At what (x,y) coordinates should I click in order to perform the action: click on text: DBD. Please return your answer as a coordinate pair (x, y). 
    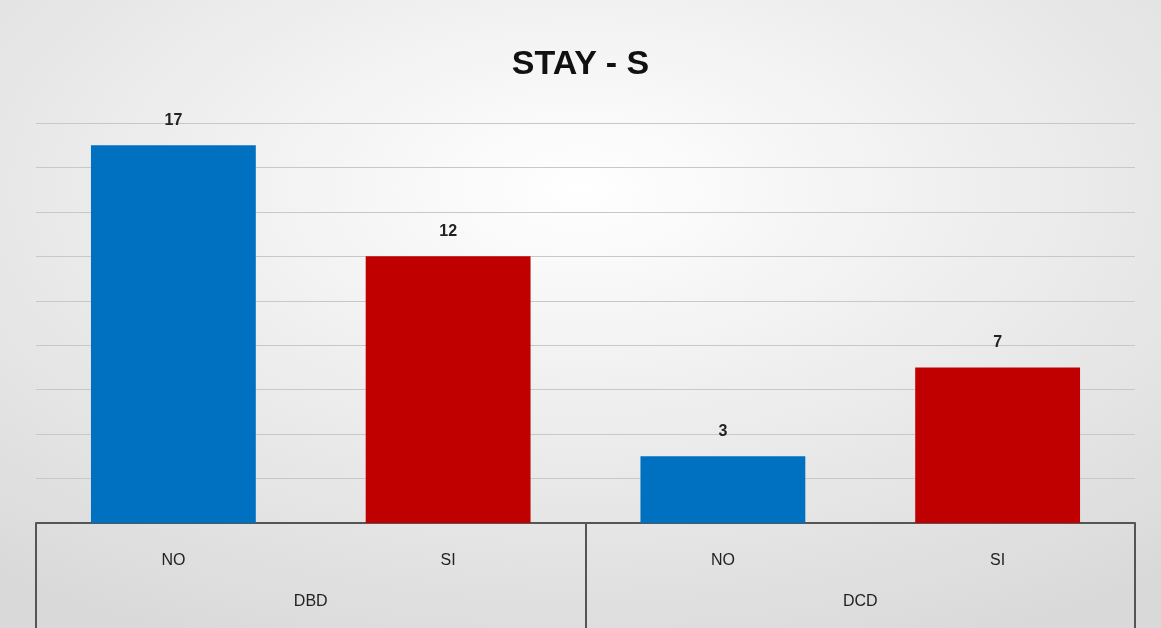
    Looking at the image, I should click on (310, 600).